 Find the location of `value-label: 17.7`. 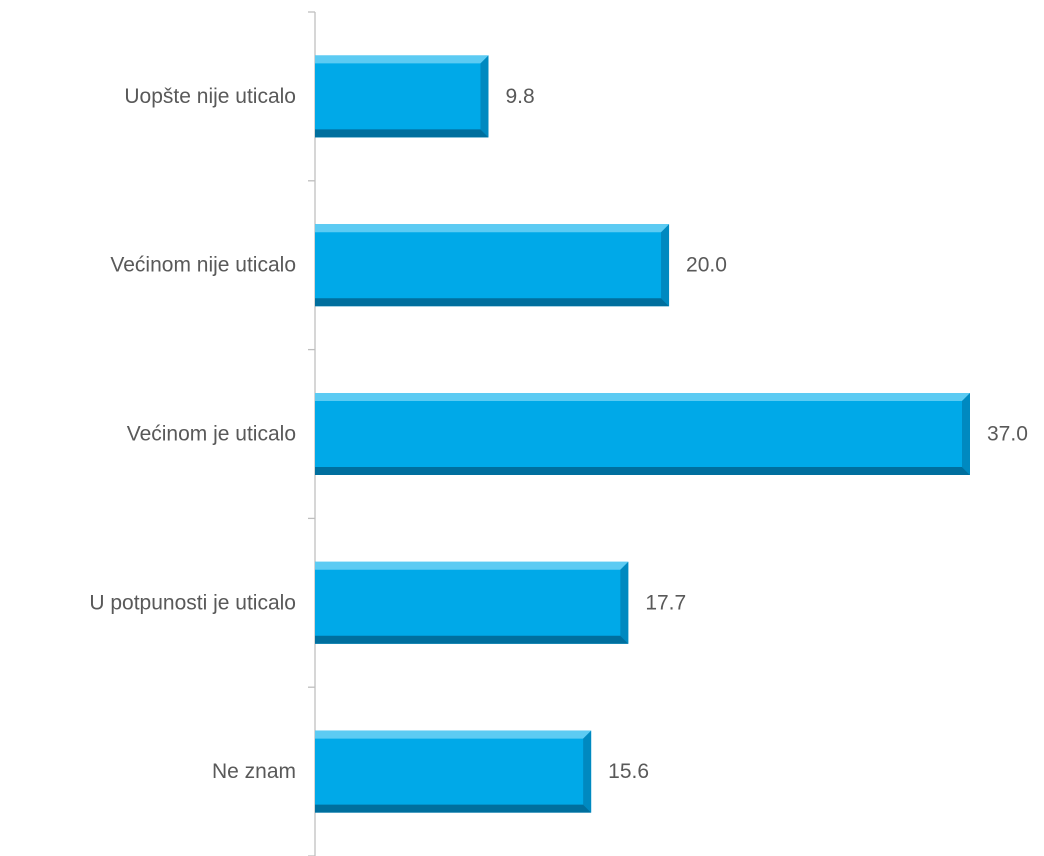

value-label: 17.7 is located at coordinates (665, 602).